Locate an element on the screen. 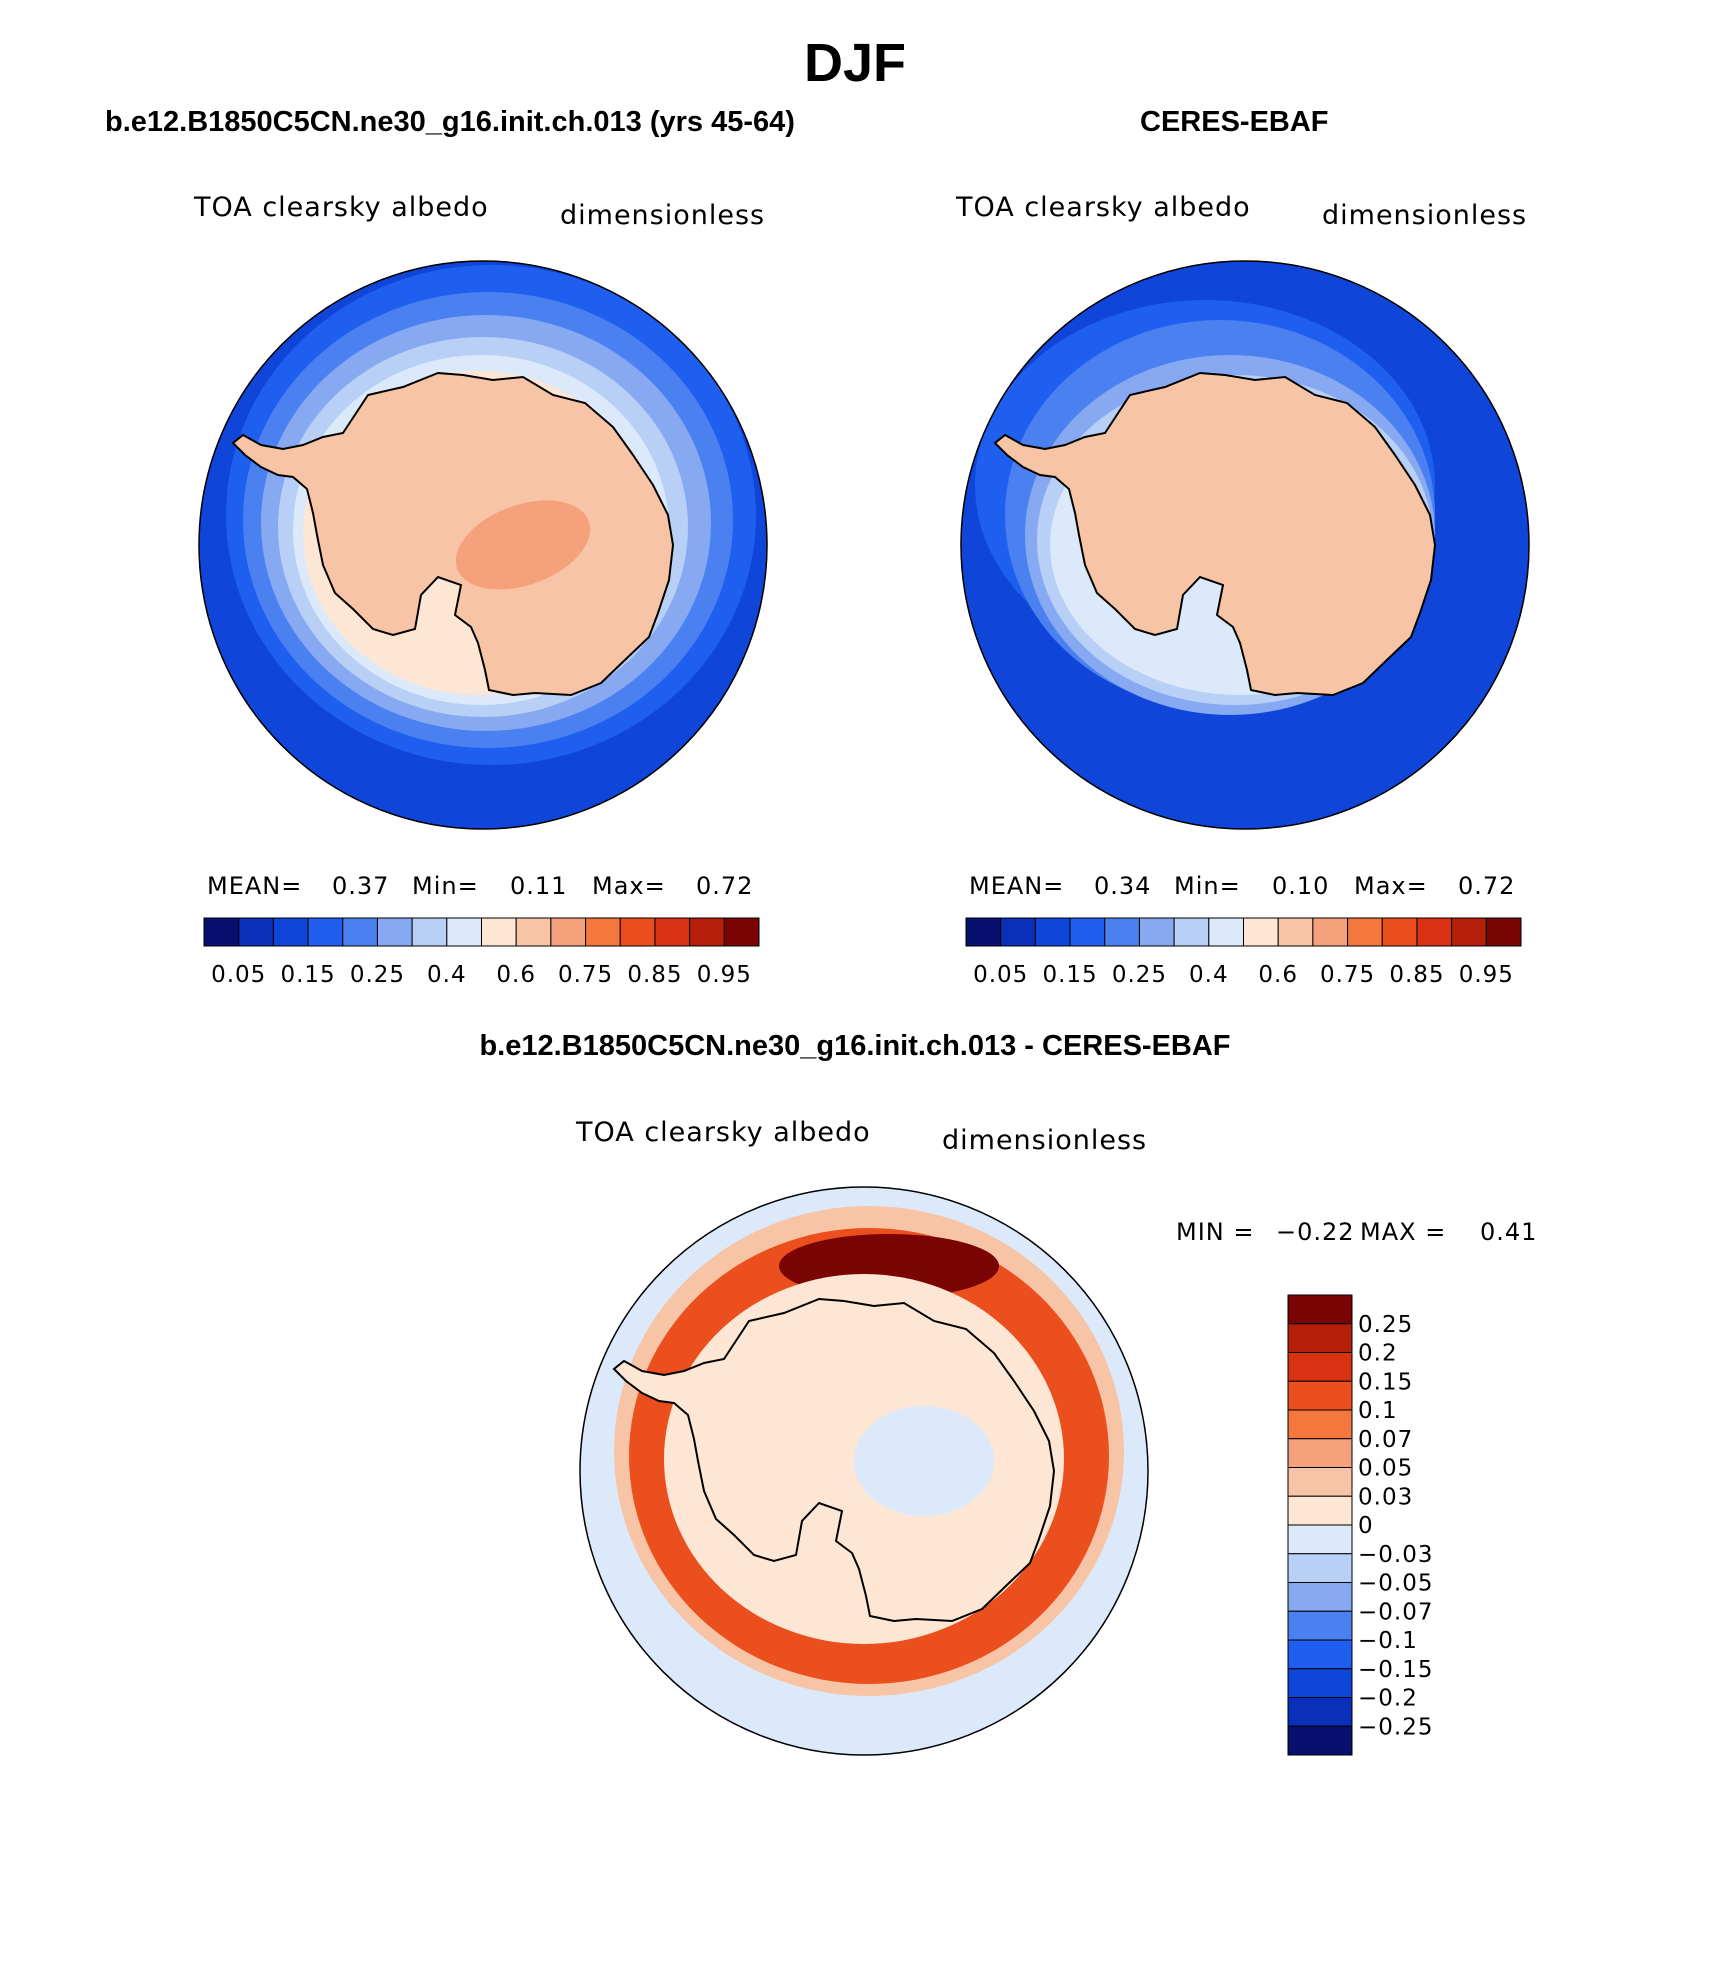 The width and height of the screenshot is (1710, 1961). model-colorbar-tick-label: 0.05 is located at coordinates (238, 975).